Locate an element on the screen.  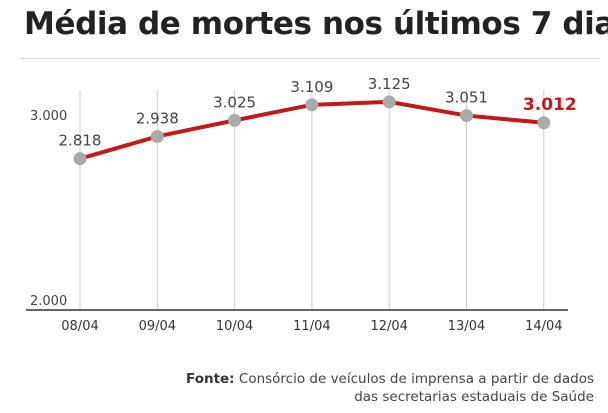
x-tick-label: 13/04 is located at coordinates (466, 326).